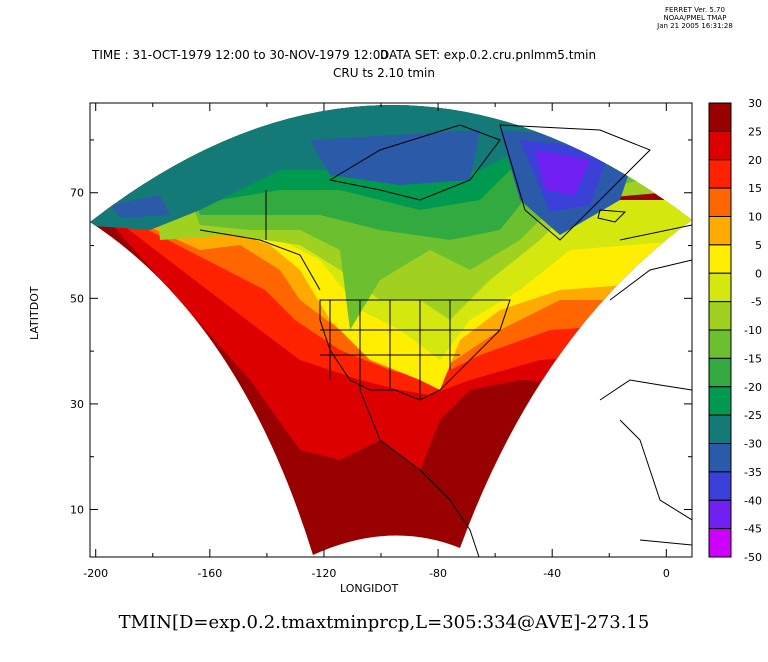 Image resolution: width=768 pixels, height=662 pixels. What do you see at coordinates (753, 472) in the screenshot?
I see `colorbar-label: -35` at bounding box center [753, 472].